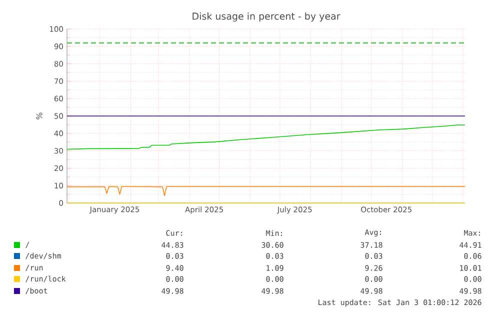 The image size is (497, 323). I want to click on chart-title: Disk usage in percent - by year, so click(266, 17).